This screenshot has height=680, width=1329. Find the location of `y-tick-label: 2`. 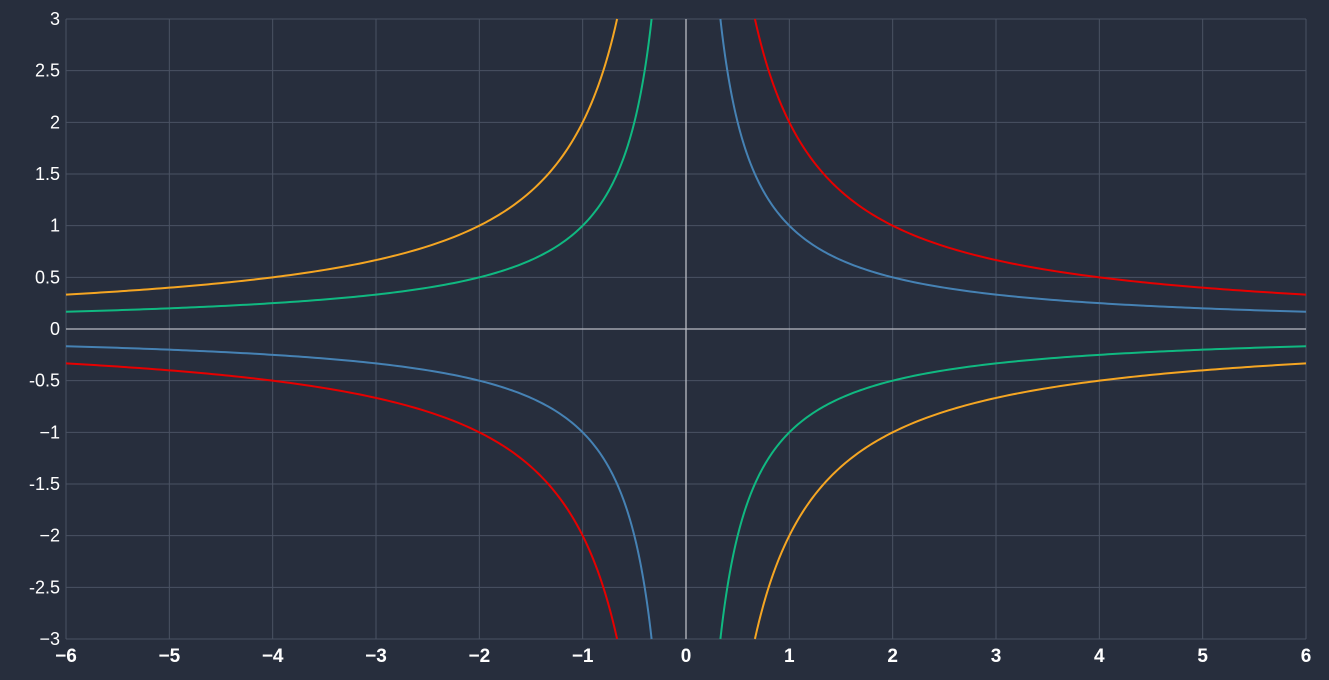

y-tick-label: 2 is located at coordinates (55, 122).